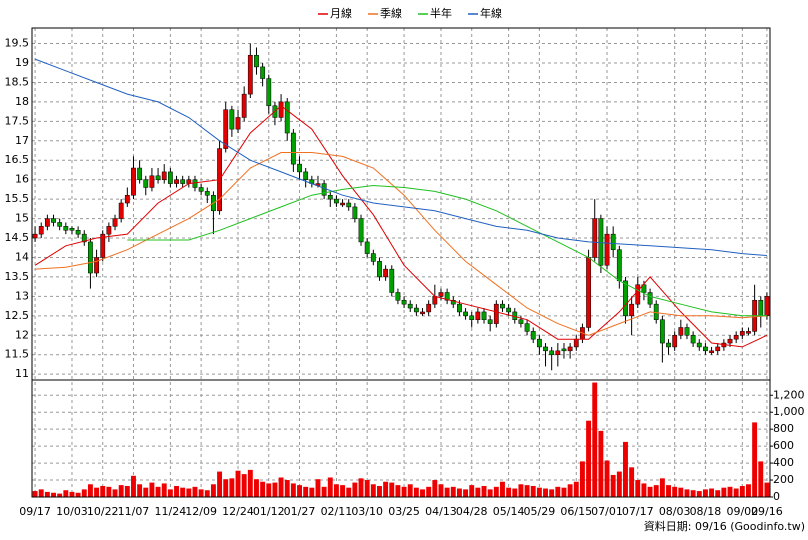  Describe the element at coordinates (201, 511) in the screenshot. I see `x-tick-label: 12/09` at that location.